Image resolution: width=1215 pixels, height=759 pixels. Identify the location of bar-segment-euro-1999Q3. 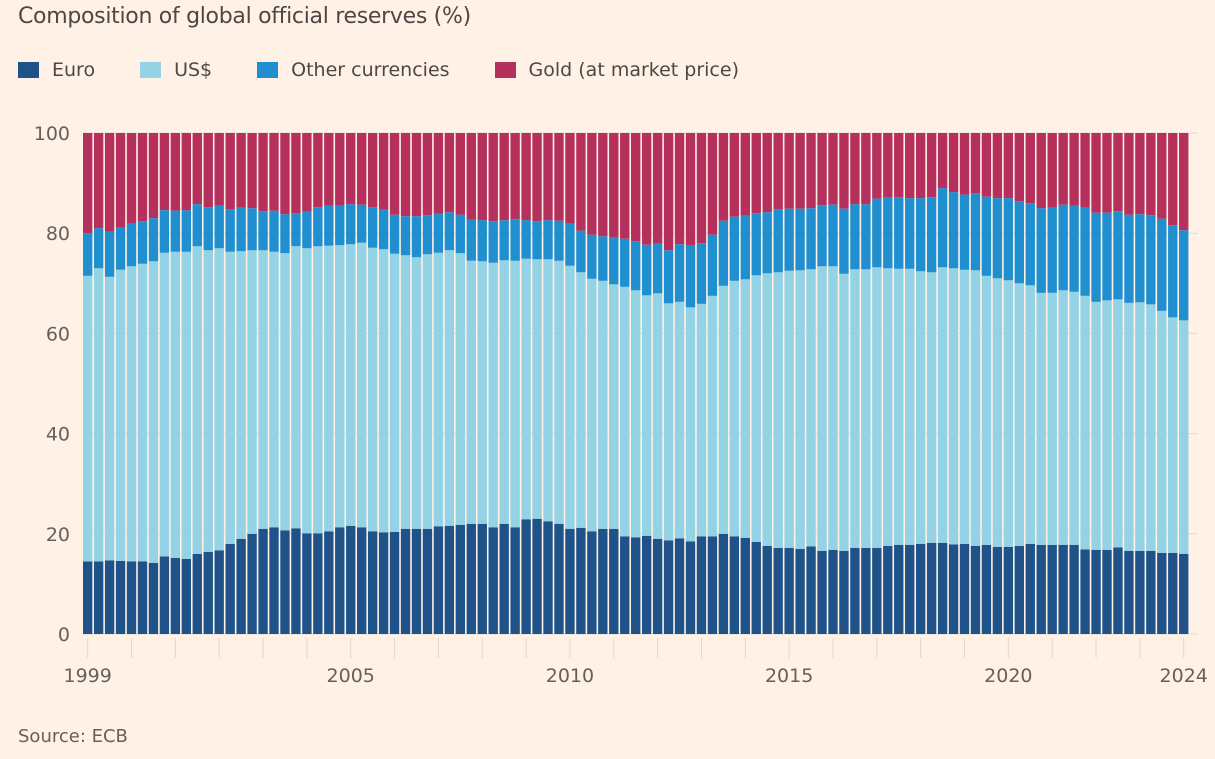
(109, 597).